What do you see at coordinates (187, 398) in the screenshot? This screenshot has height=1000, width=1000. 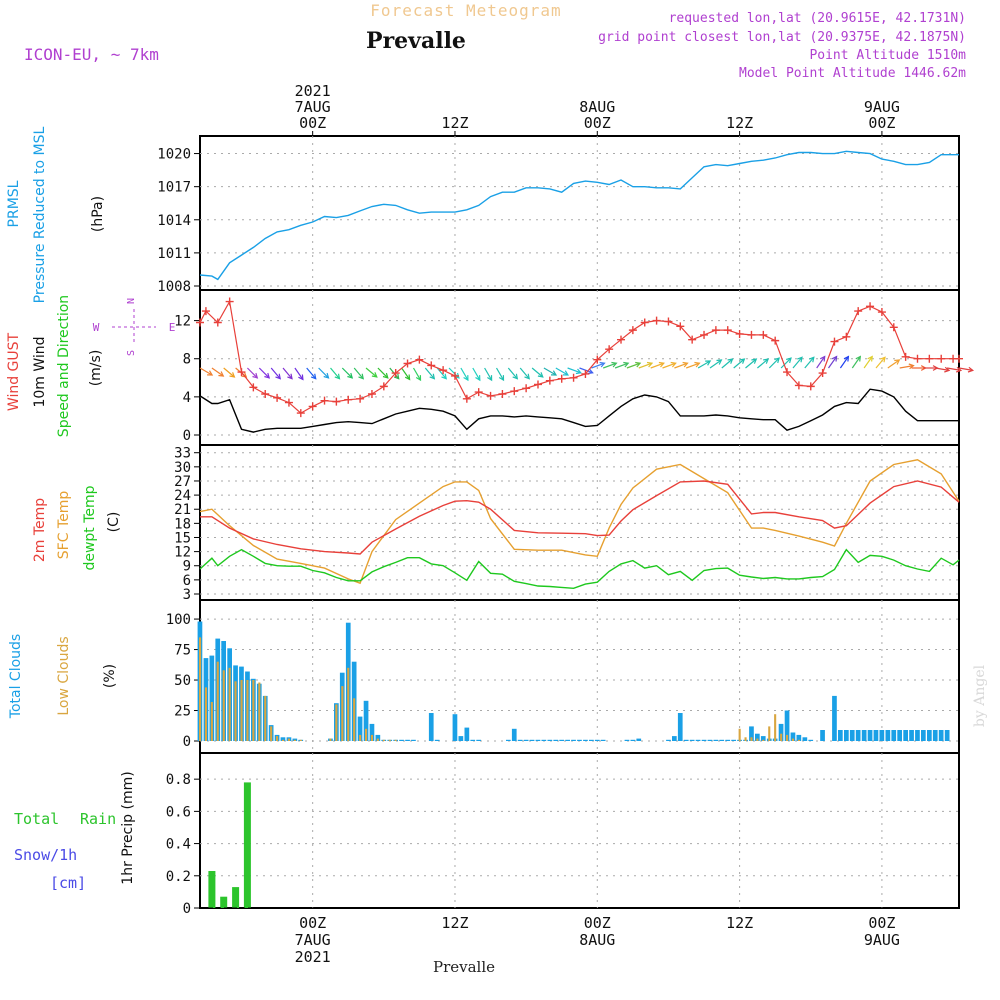 I see `wind-ytick-label: 4` at bounding box center [187, 398].